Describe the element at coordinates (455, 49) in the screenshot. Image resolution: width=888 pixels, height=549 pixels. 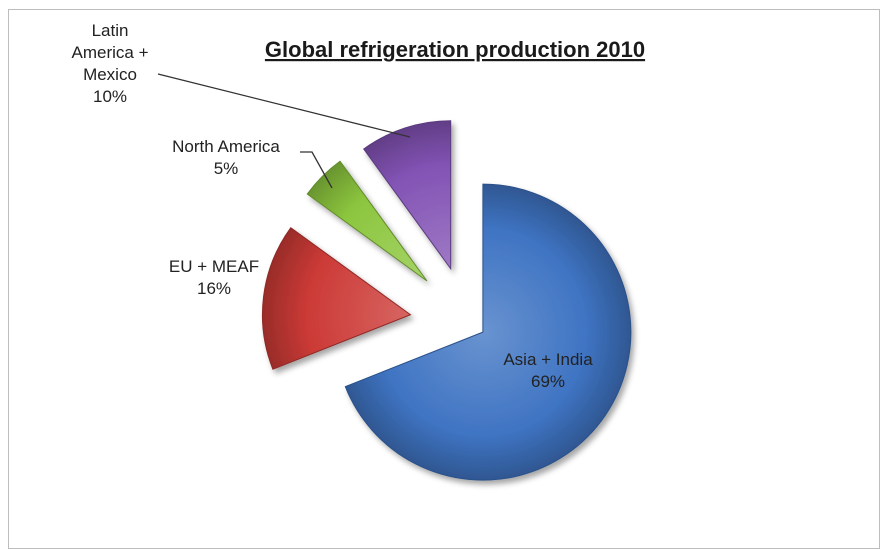
I see `chart-title: Global refrigeration production 2010` at that location.